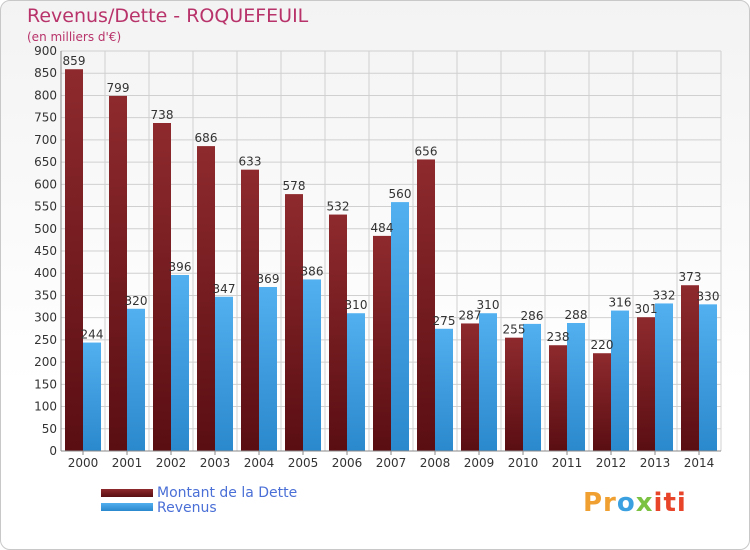 The height and width of the screenshot is (550, 750). I want to click on data-label-dette-2008: 656, so click(426, 151).